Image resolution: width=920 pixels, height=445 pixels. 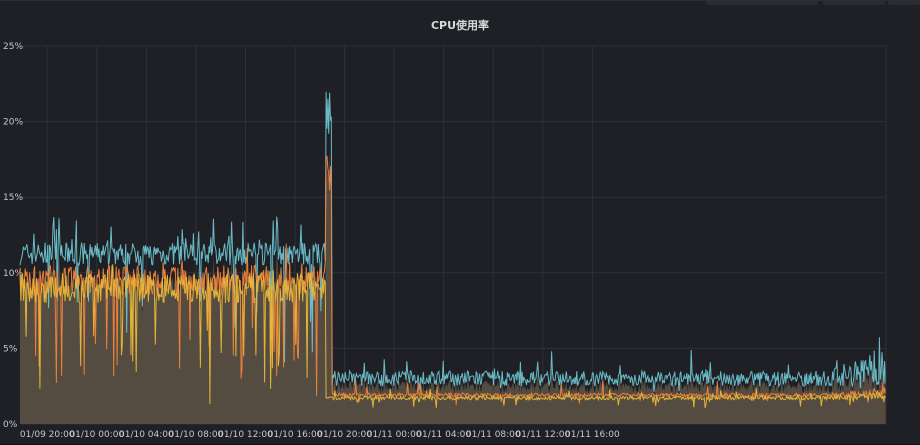 What do you see at coordinates (592, 435) in the screenshot?
I see `x-tick-label: 01/11 16:00` at bounding box center [592, 435].